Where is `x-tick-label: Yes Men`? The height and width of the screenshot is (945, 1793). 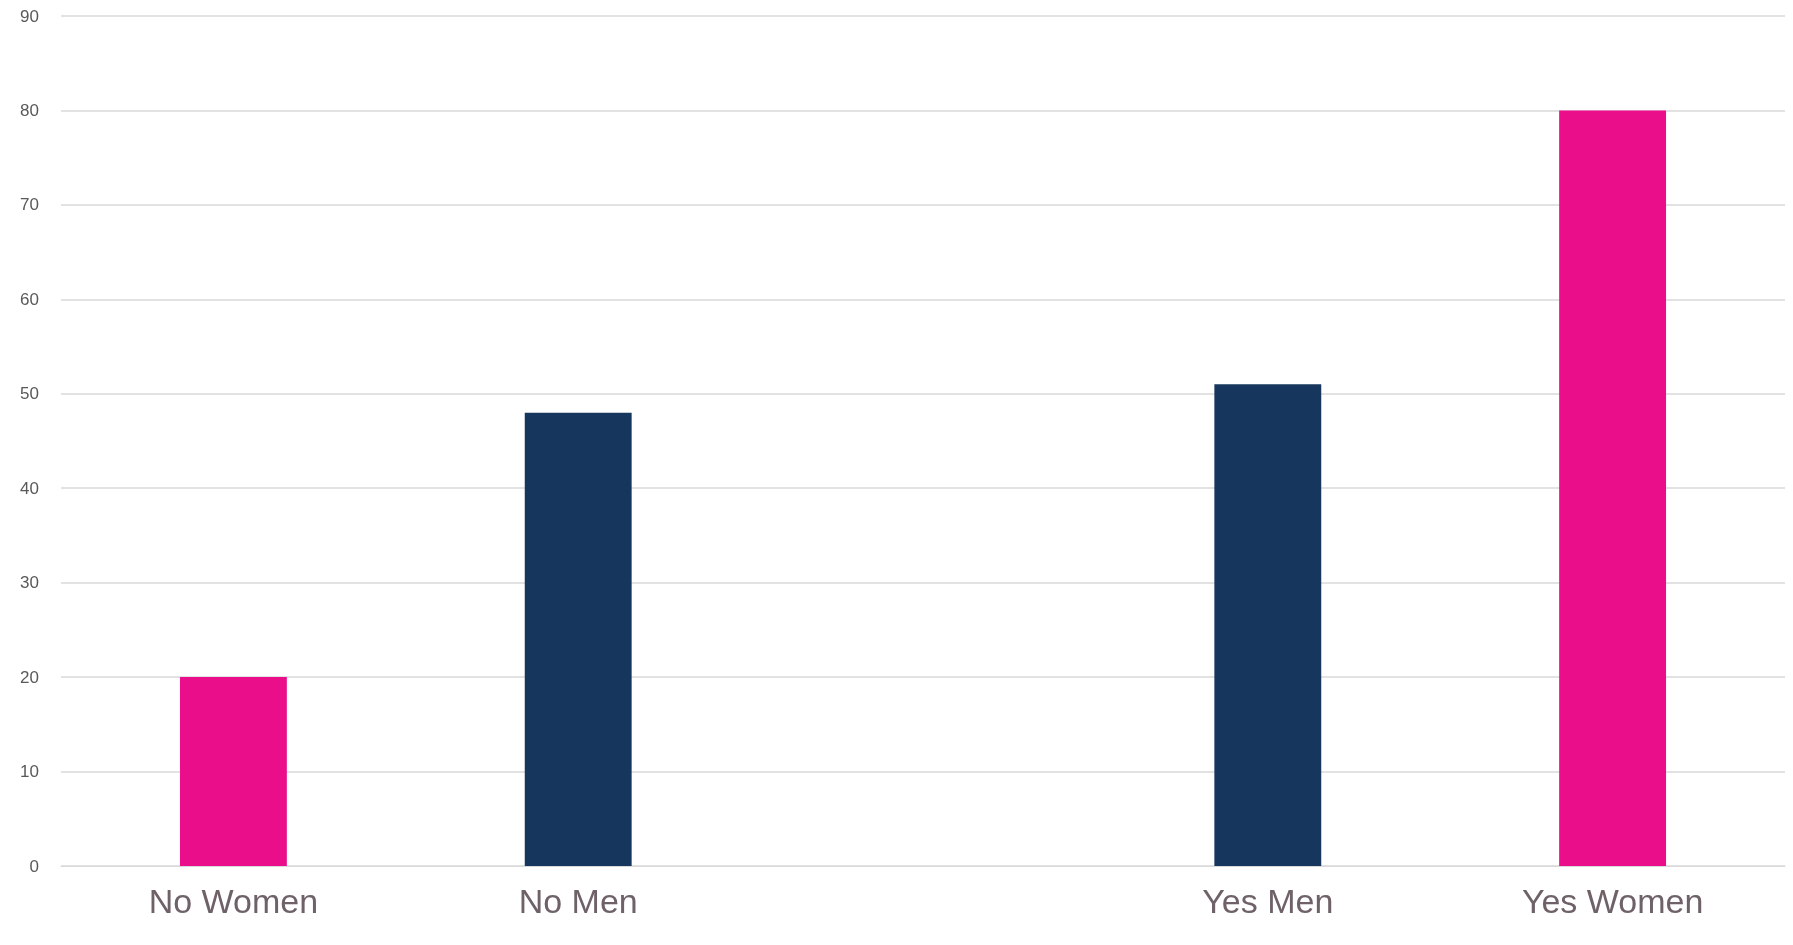
x-tick-label: Yes Men is located at coordinates (1268, 901).